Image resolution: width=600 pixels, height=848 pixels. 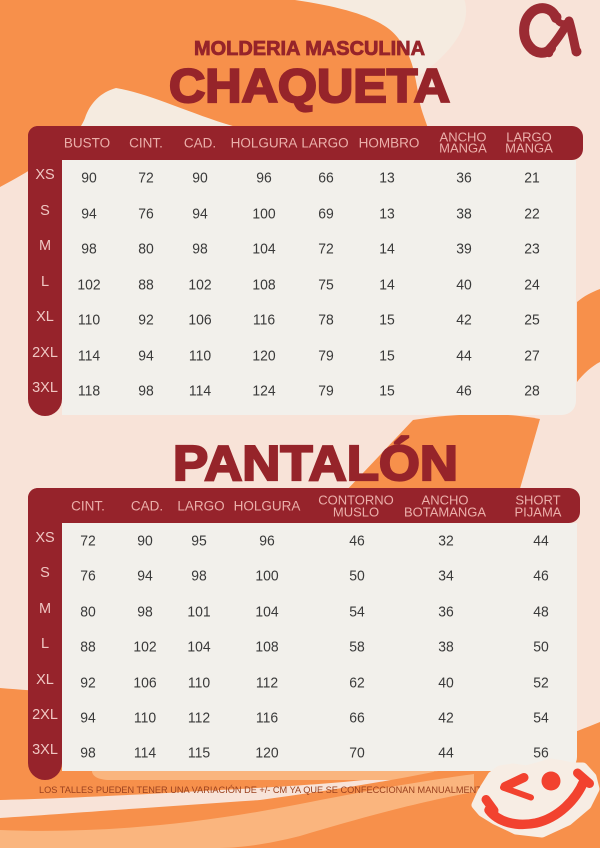 I want to click on svg-text: PANTALÓN, so click(x=315, y=463).